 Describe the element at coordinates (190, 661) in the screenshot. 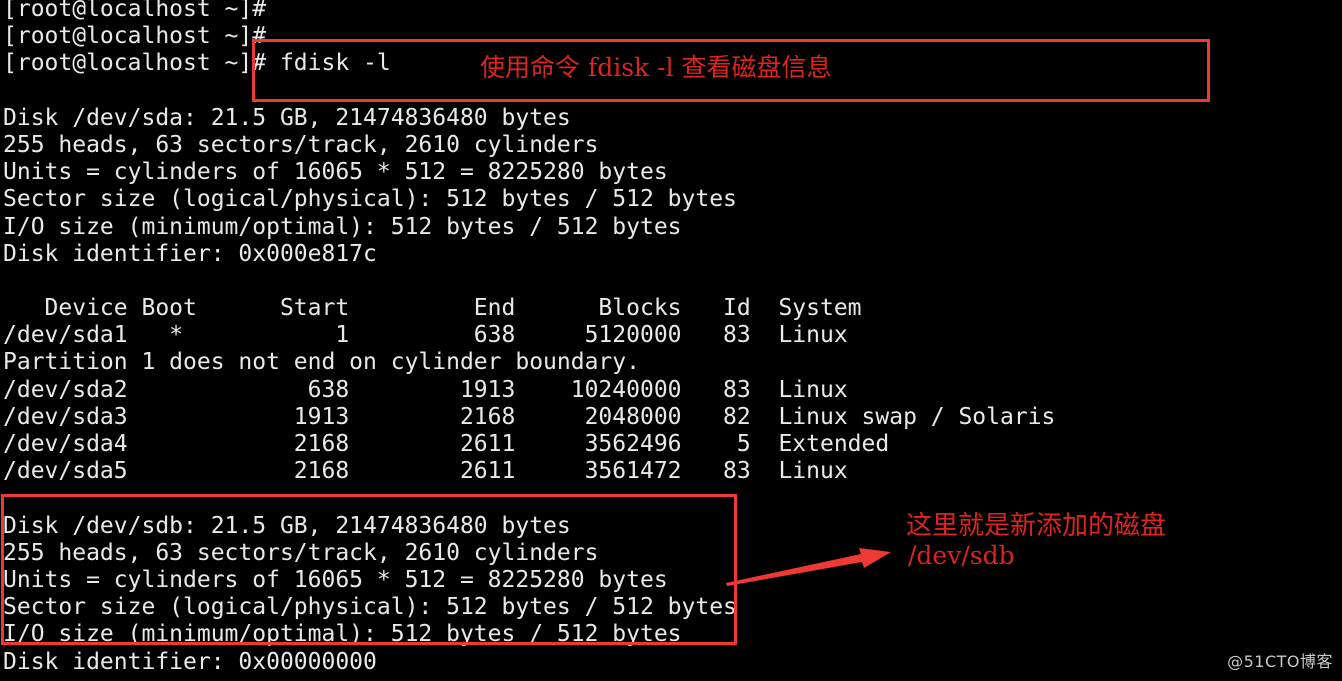

I see `terminal-line: Disk identifier: 0x00000000` at that location.